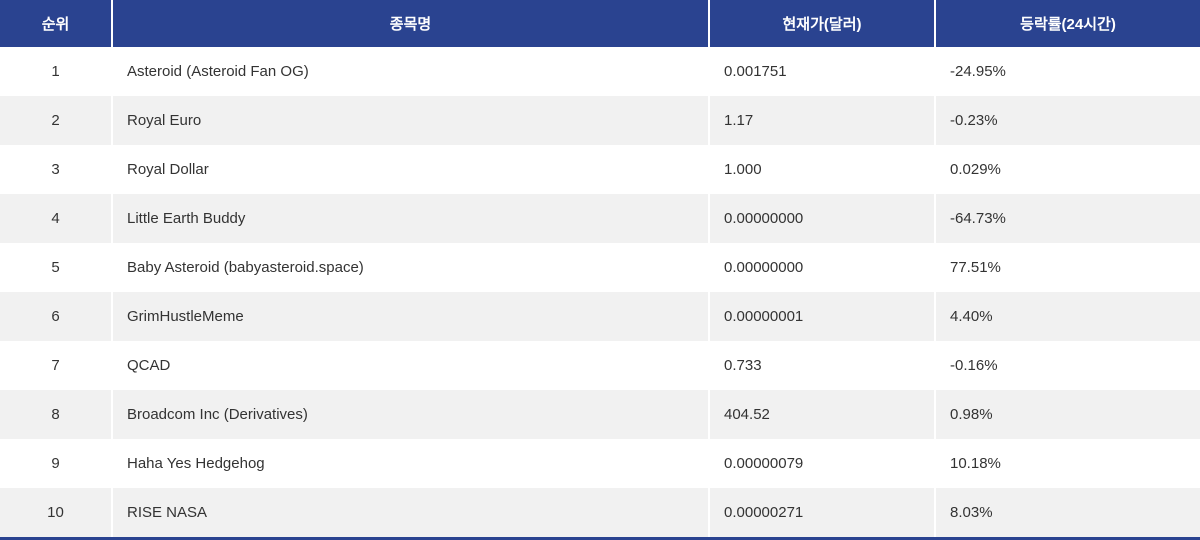 The image size is (1200, 540). I want to click on name-cell: RISE NASA, so click(410, 513).